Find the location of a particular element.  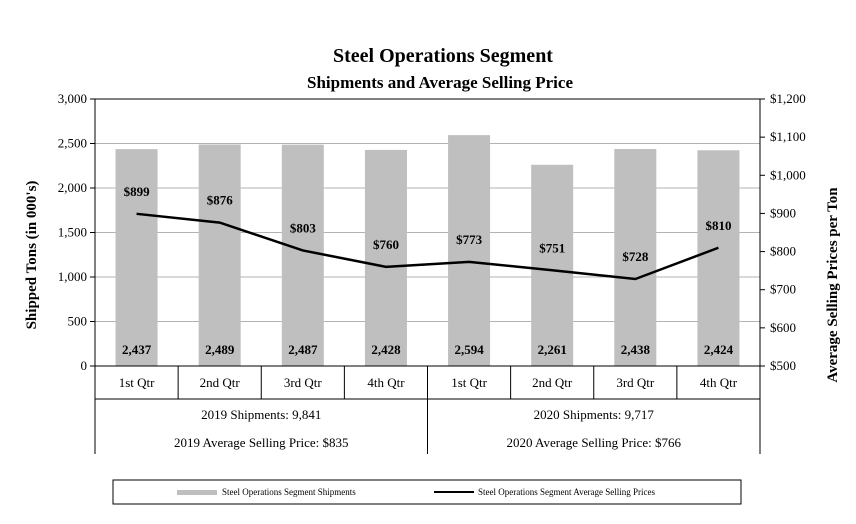

right-tick-label: $500 is located at coordinates (783, 365).